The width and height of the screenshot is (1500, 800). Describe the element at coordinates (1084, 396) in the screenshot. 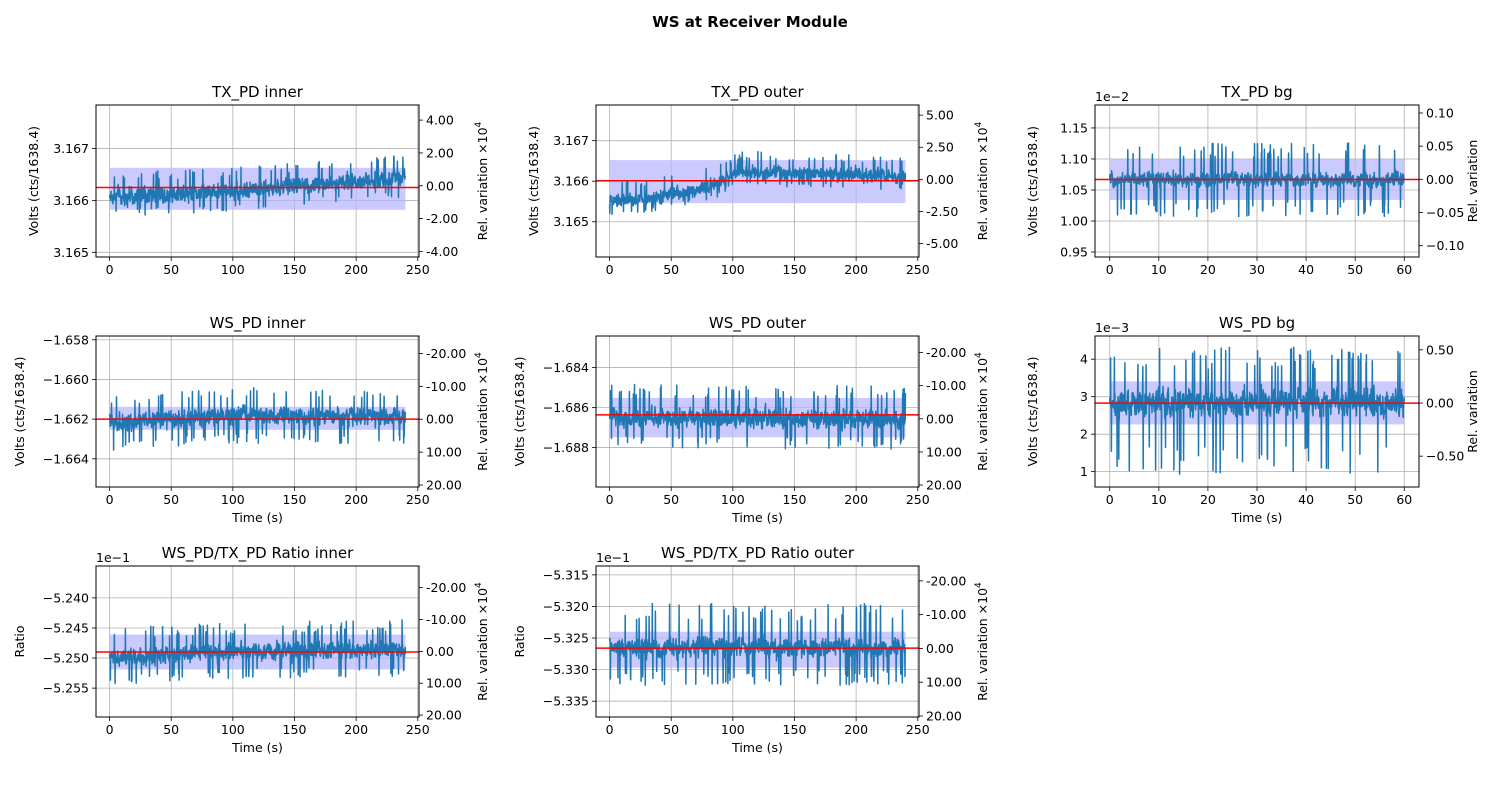

I see `y-tick-label: 3` at that location.